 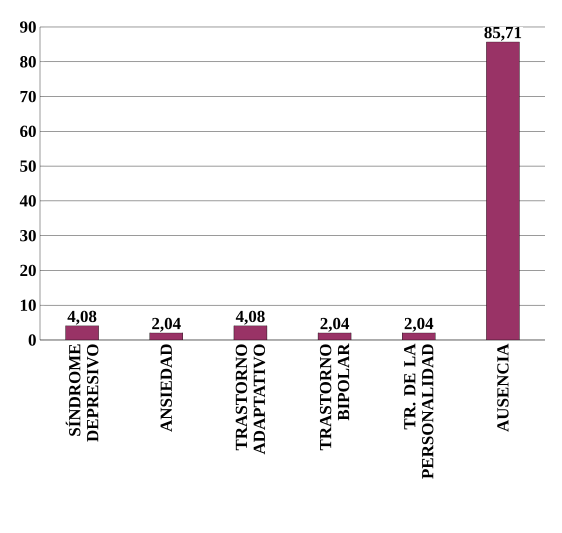 What do you see at coordinates (166, 388) in the screenshot?
I see `x-tick-label: ANSIEDAD` at bounding box center [166, 388].